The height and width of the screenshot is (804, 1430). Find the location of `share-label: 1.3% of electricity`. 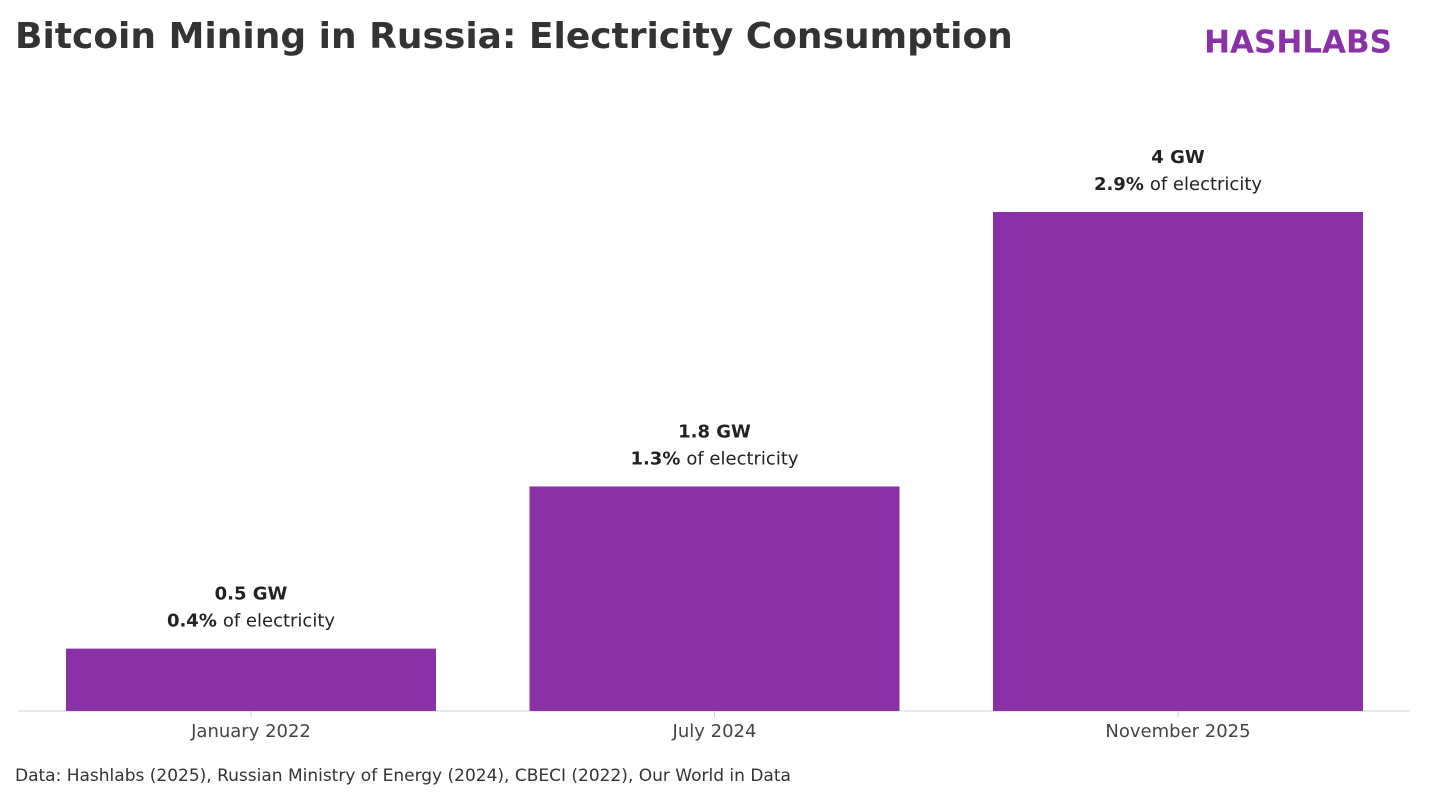

share-label: 1.3% of electricity is located at coordinates (714, 458).